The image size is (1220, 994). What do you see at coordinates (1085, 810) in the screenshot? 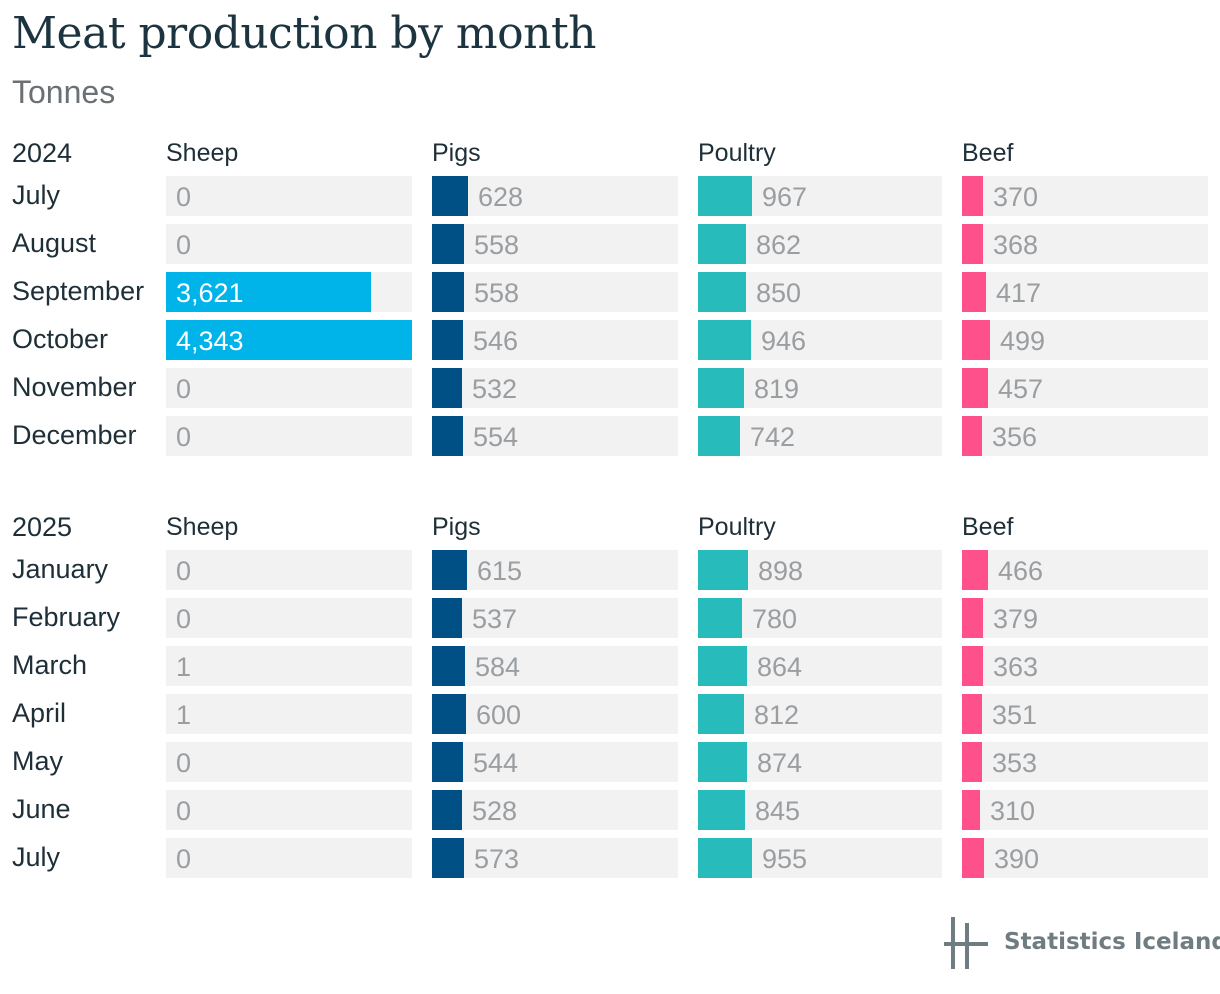
I see `bar-track: 310` at bounding box center [1085, 810].